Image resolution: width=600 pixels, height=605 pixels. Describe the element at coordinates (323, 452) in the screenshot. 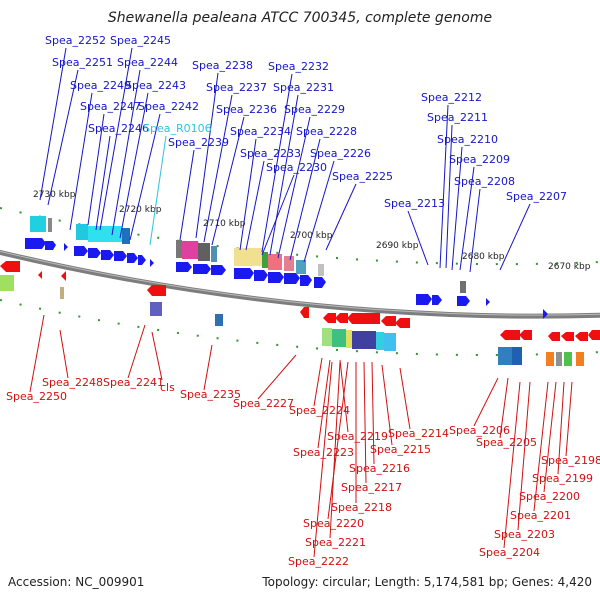

I see `gene-label-spea-2223: Spea_2223` at that location.